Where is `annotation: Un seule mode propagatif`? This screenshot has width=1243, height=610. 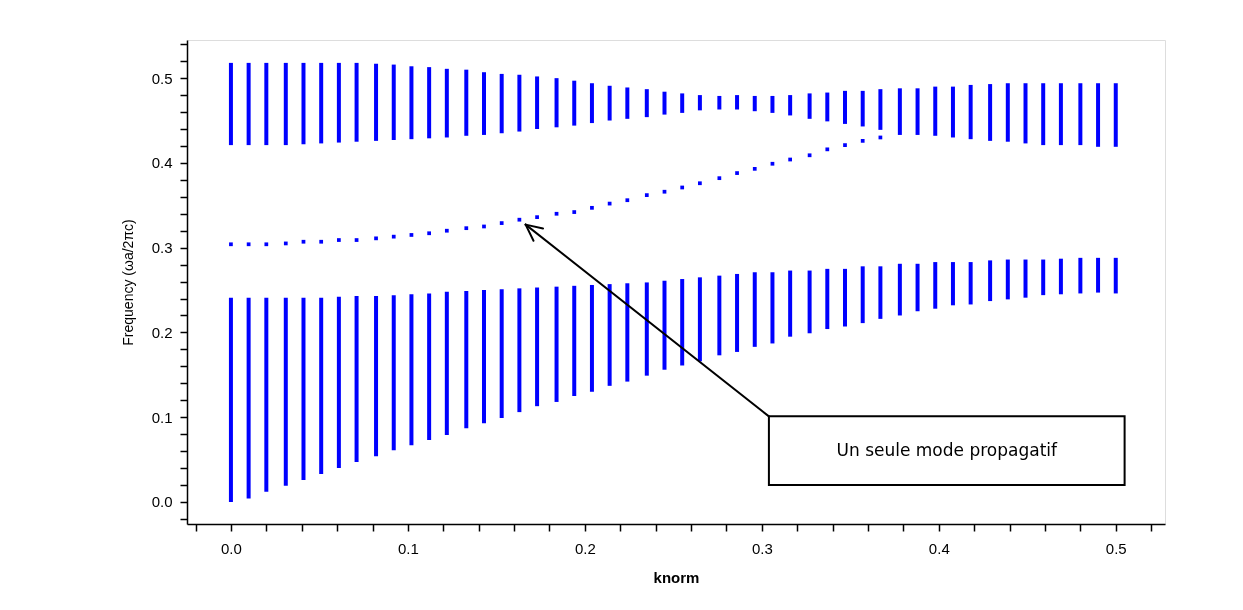
annotation: Un seule mode propagatif is located at coordinates (947, 449).